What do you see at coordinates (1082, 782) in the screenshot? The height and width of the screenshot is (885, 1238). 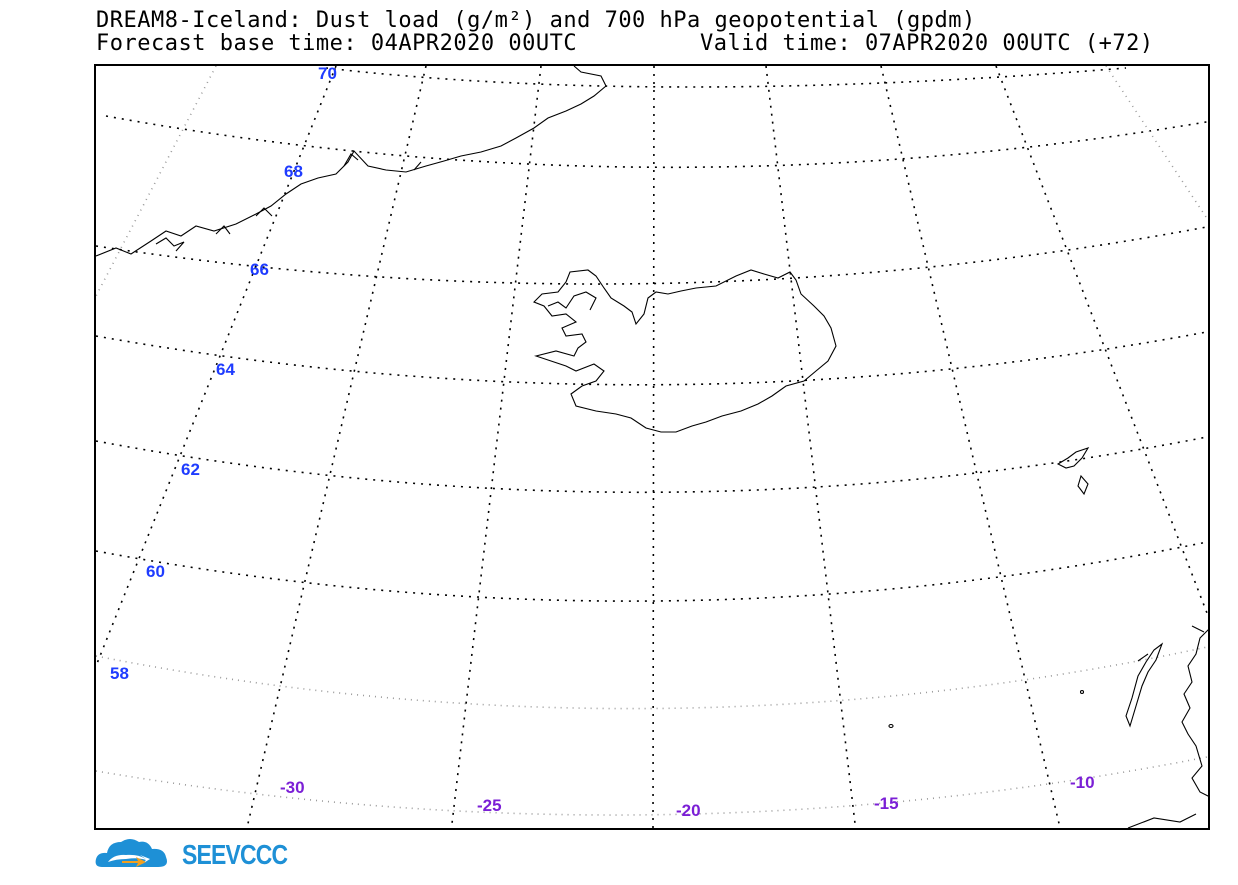 I see `lon-label-m10: -10` at bounding box center [1082, 782].